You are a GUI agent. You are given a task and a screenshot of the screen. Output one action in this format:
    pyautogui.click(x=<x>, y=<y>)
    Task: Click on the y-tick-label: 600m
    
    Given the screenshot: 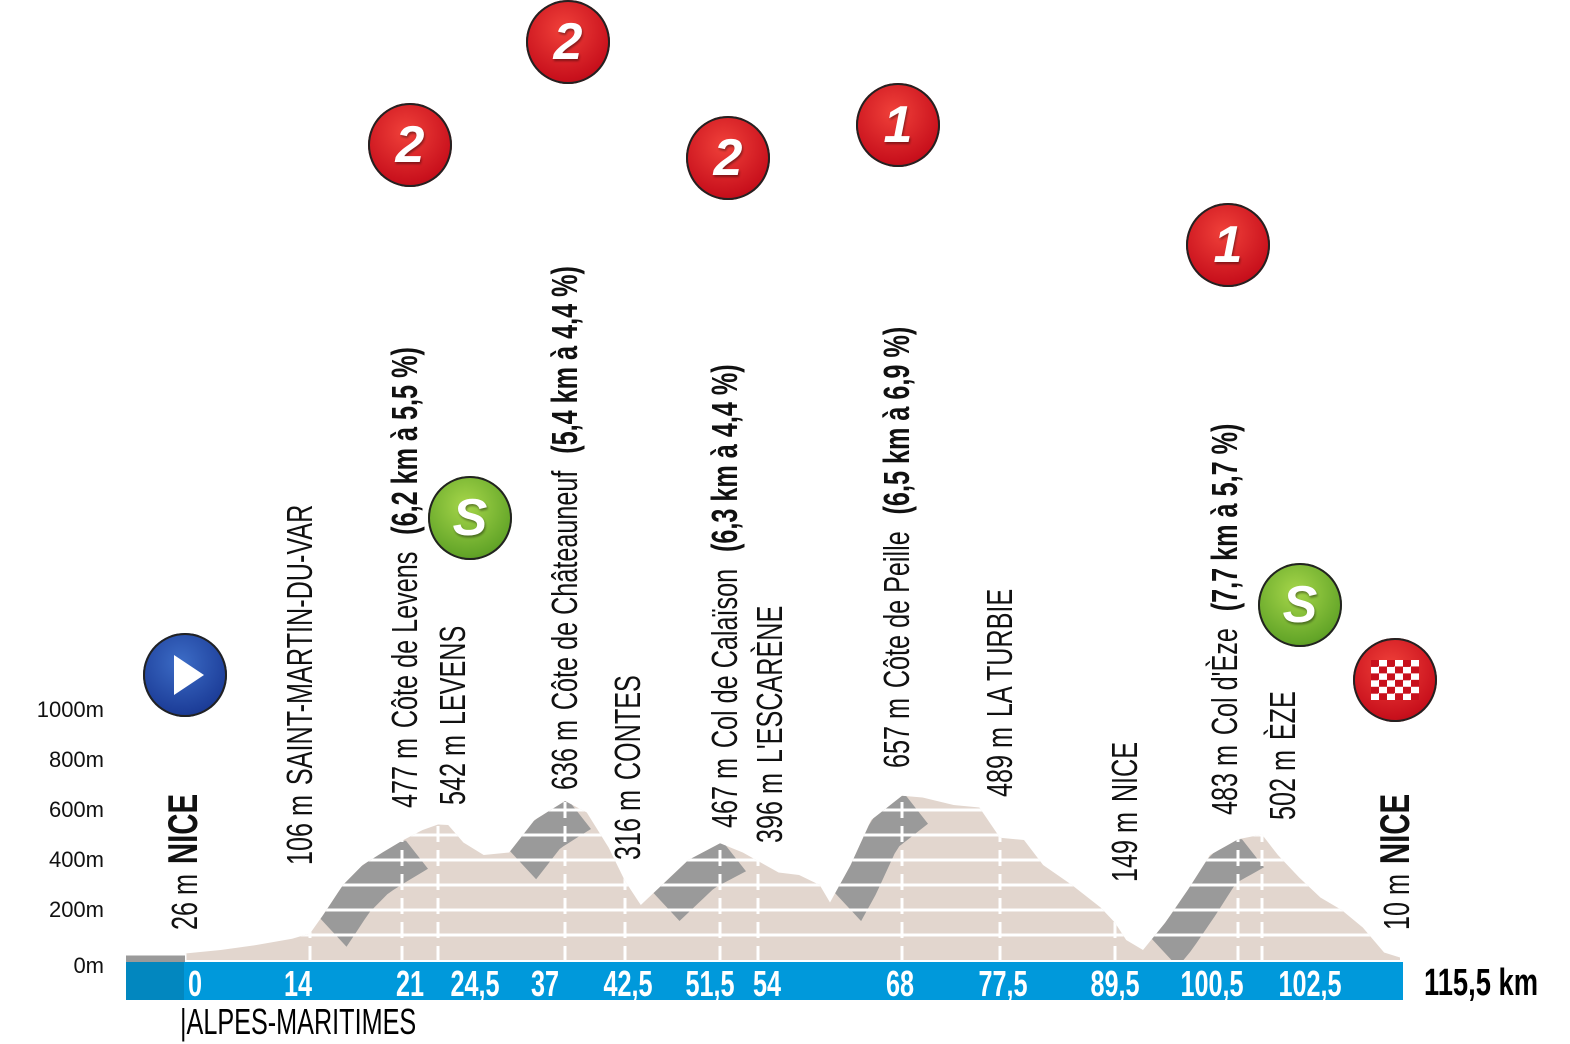 What is the action you would take?
    pyautogui.click(x=76, y=809)
    